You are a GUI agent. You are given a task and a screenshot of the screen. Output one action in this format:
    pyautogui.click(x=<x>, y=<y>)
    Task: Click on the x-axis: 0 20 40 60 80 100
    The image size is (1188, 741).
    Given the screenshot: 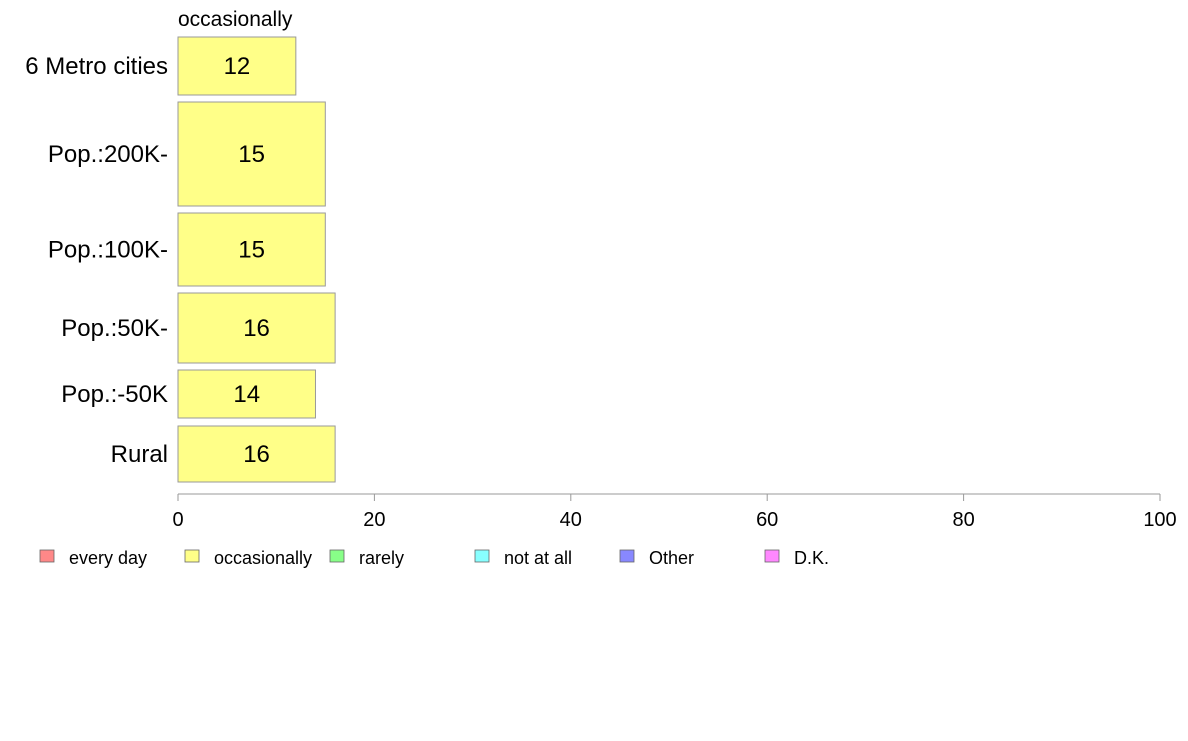 What is the action you would take?
    pyautogui.click(x=674, y=512)
    